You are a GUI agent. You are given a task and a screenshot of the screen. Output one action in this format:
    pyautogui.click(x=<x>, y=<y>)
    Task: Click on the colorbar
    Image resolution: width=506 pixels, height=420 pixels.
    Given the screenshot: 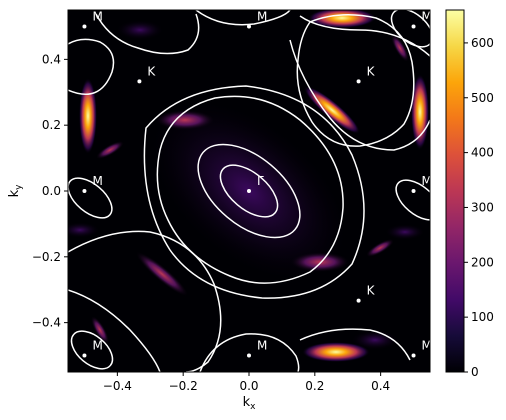 What is the action you would take?
    pyautogui.click(x=455, y=191)
    